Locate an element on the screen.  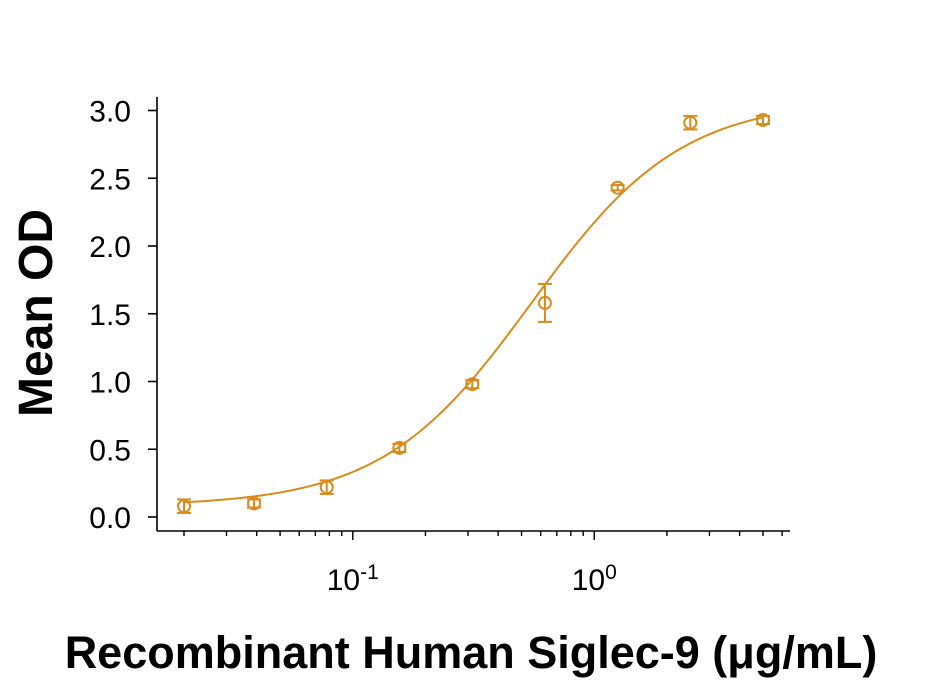
y-axis: 0.0 0.5 1.0 1.5 2.0 2.5 3.0 is located at coordinates (123, 315).